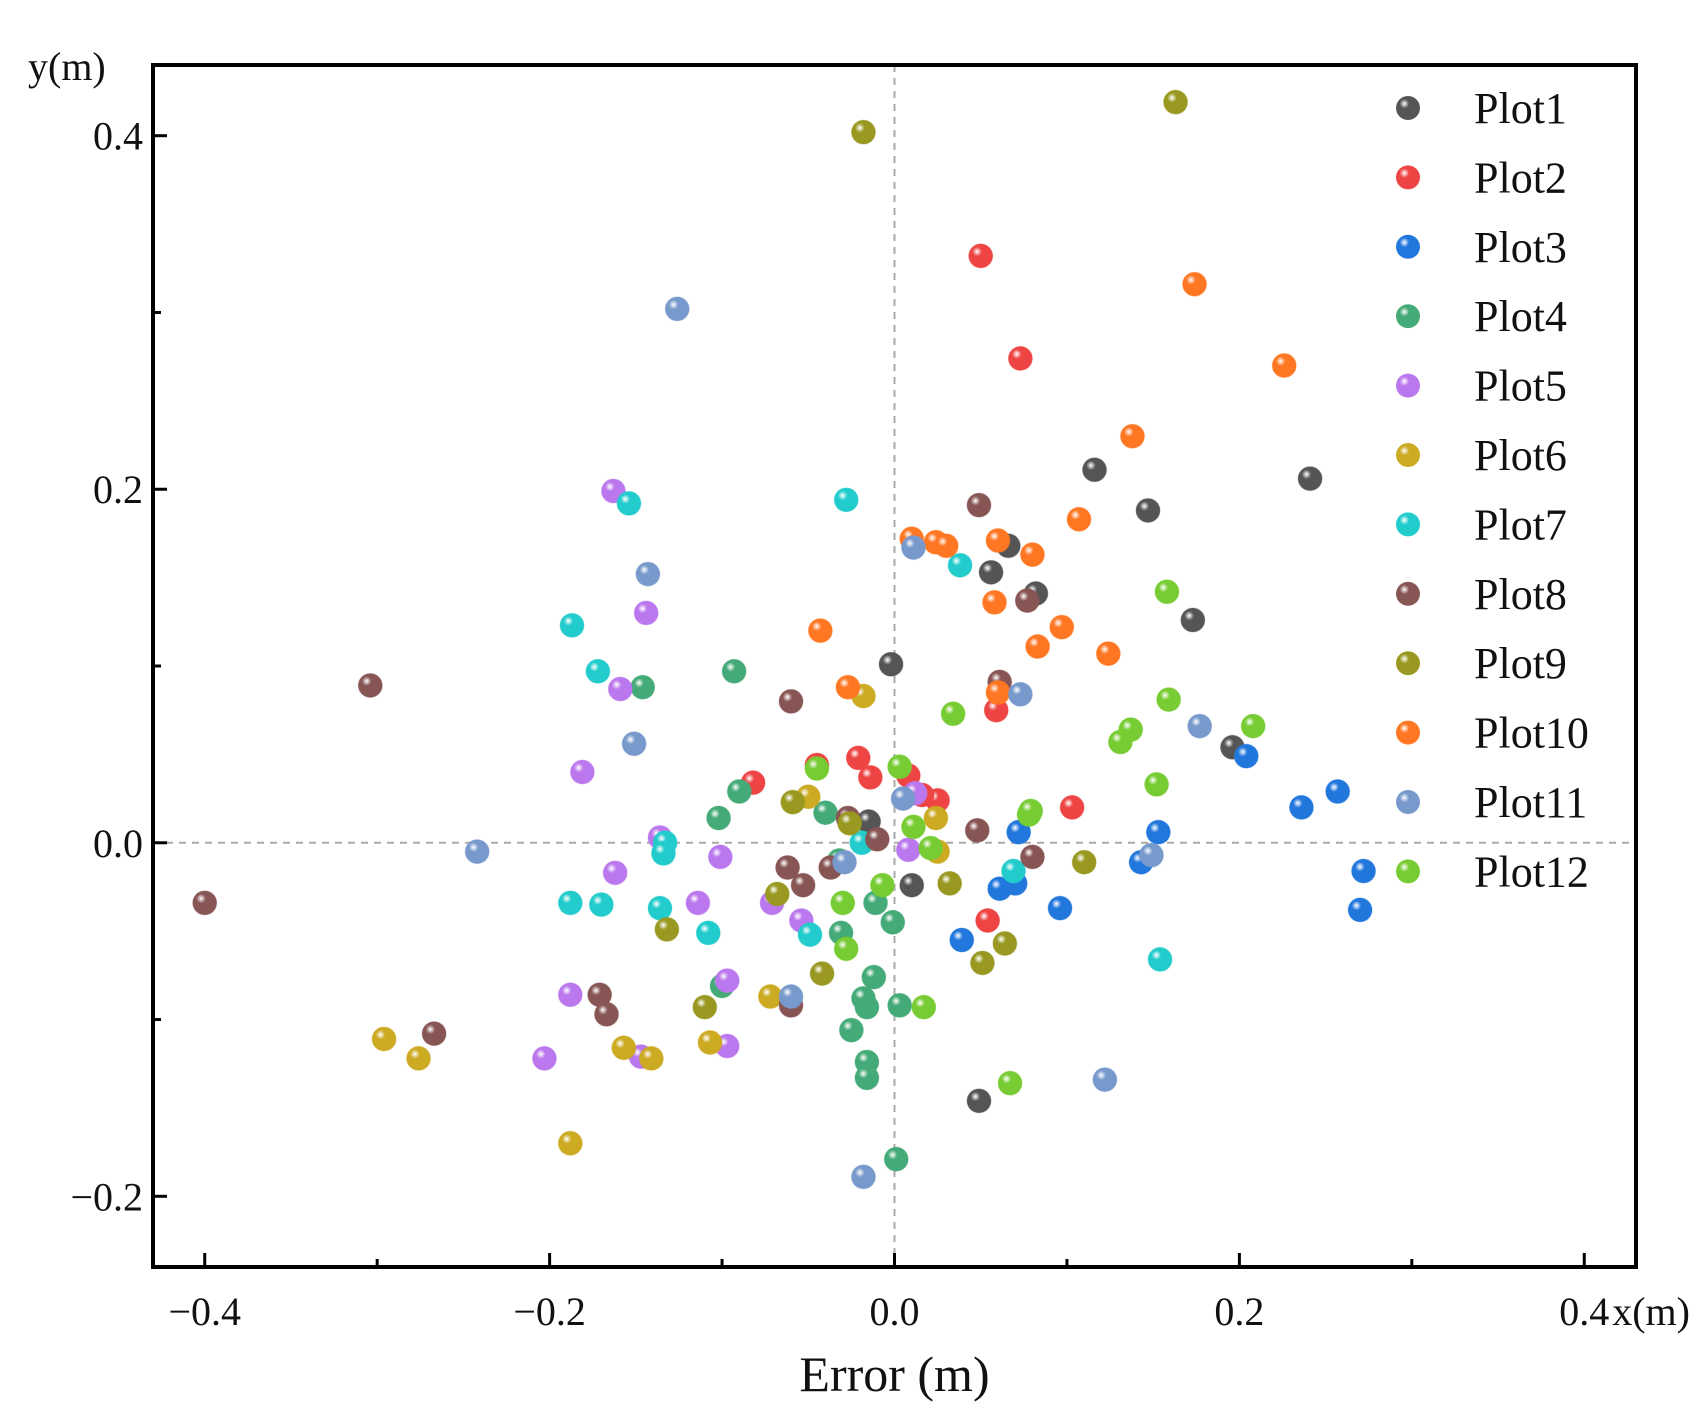 The image size is (1697, 1413). I want to click on x-tick-label: 0.2, so click(1239, 1311).